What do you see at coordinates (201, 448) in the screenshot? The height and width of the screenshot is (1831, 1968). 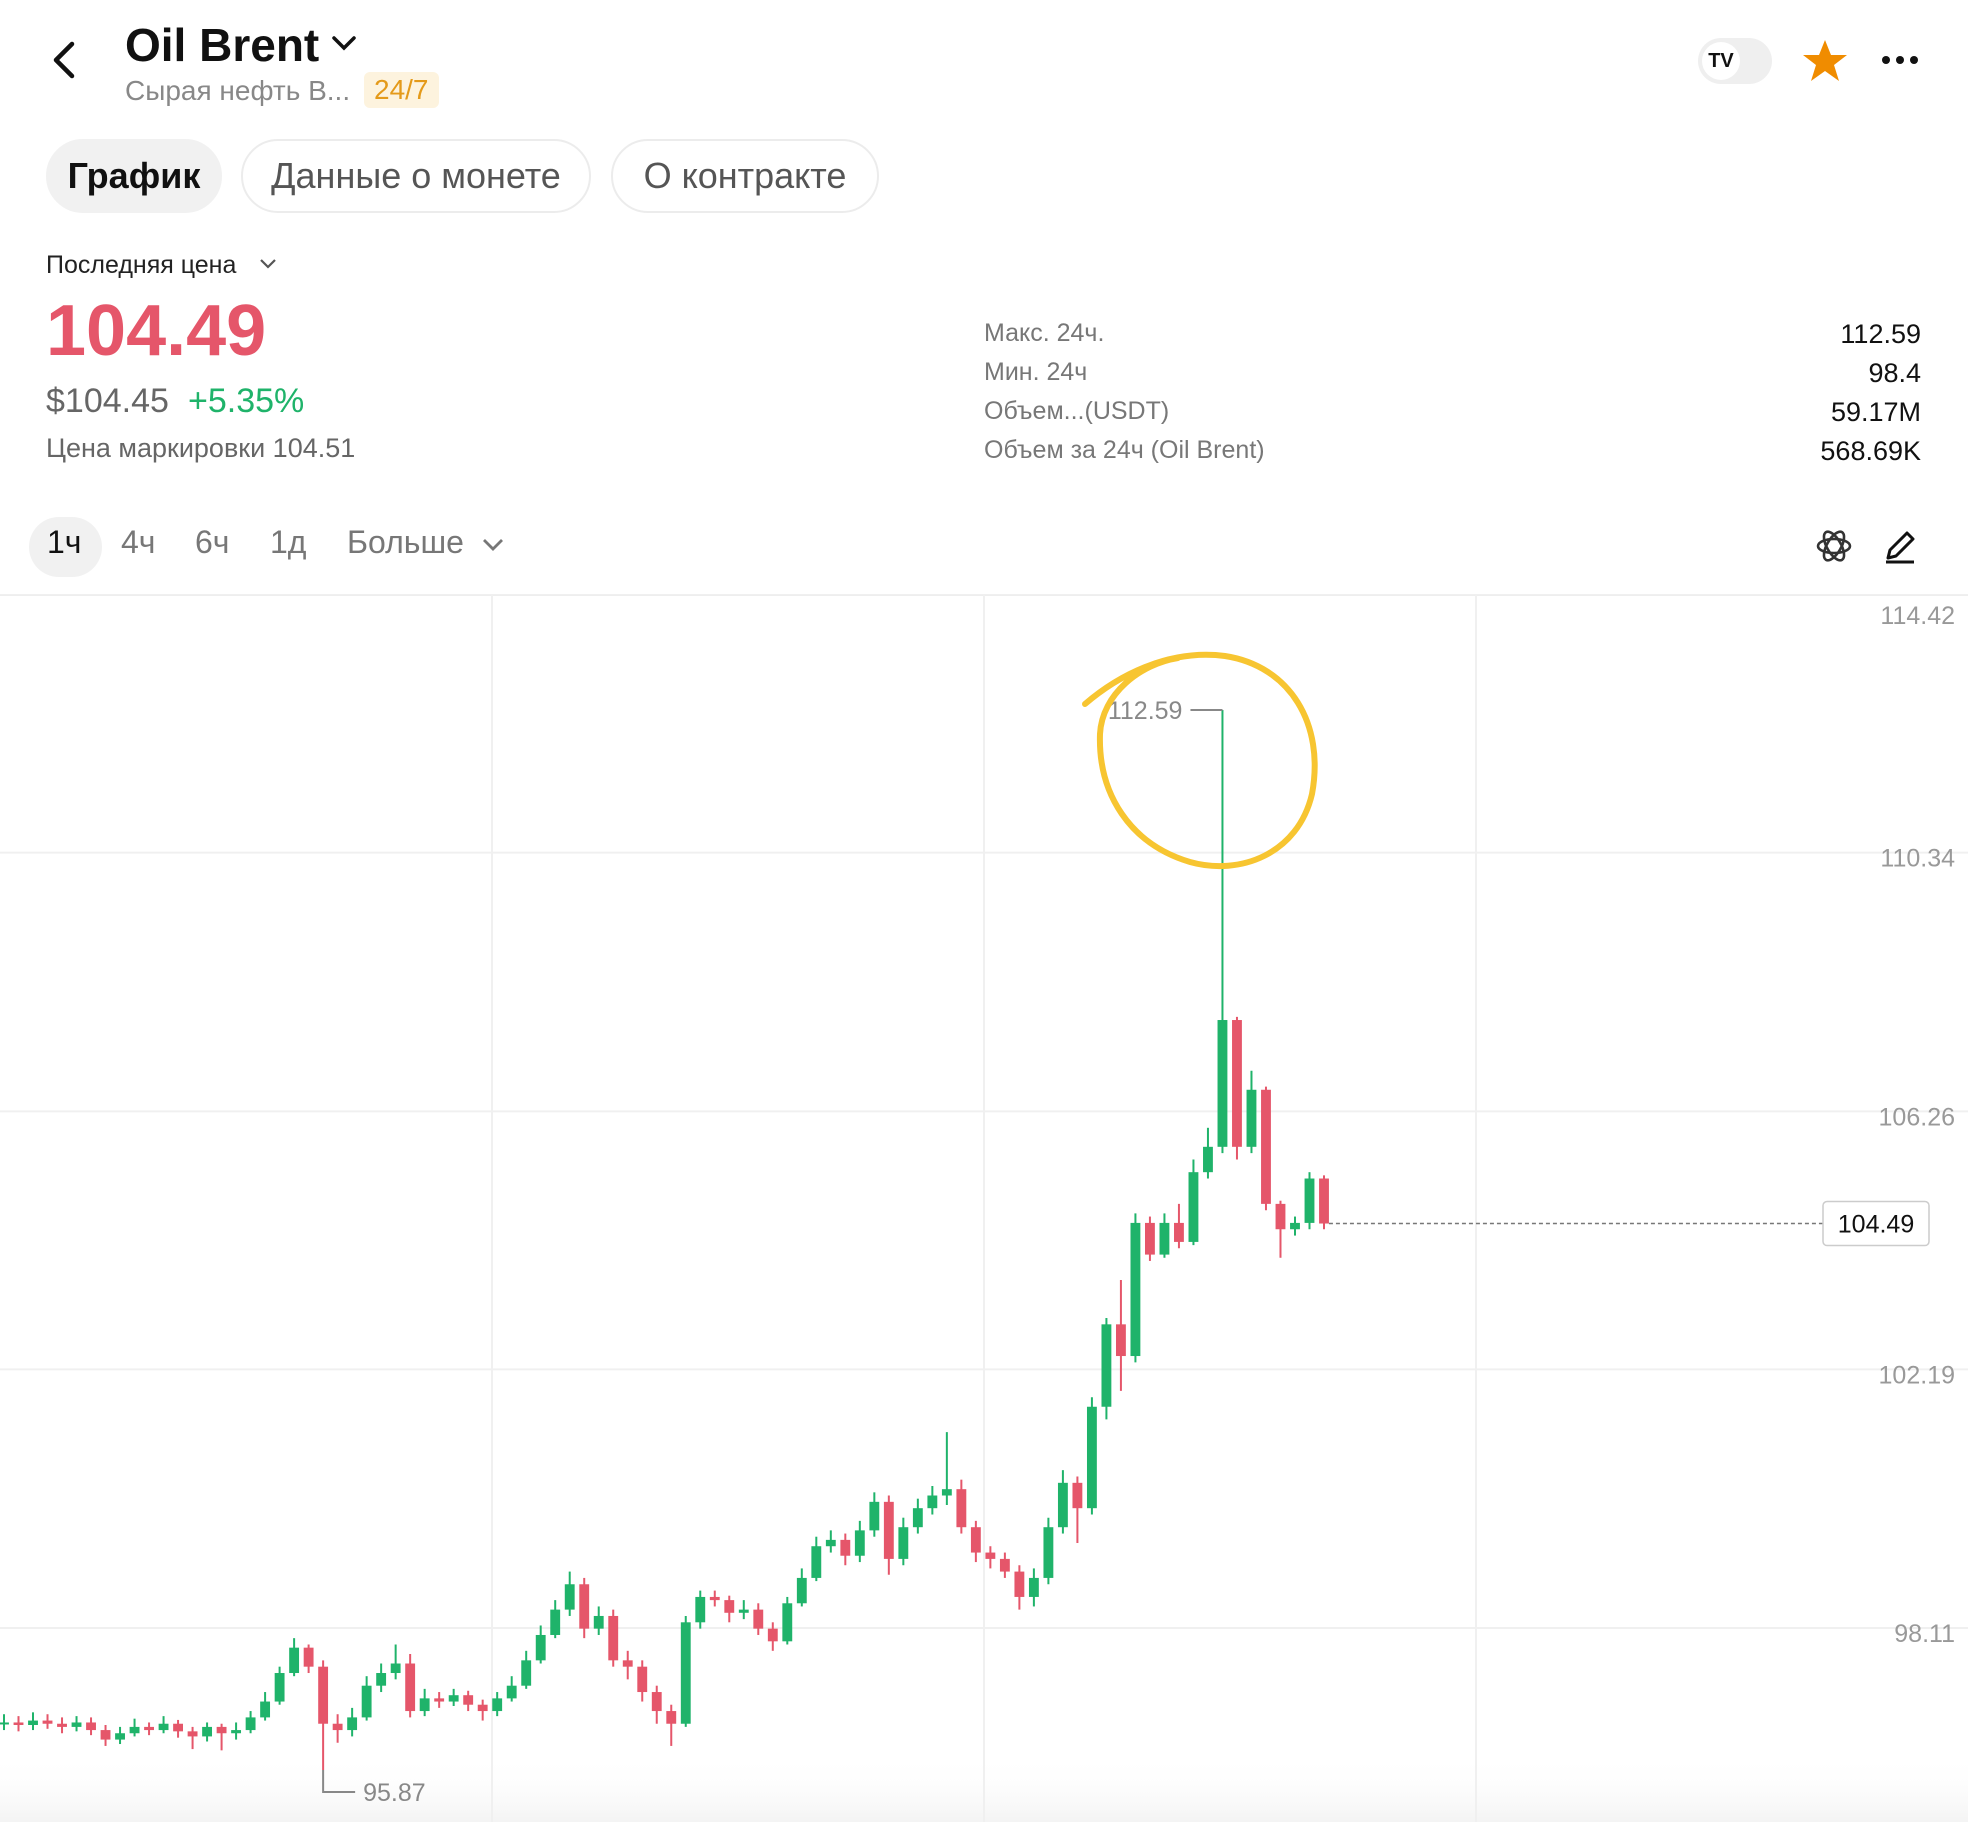 I see `mark-price: Цена маркировки 104.51` at bounding box center [201, 448].